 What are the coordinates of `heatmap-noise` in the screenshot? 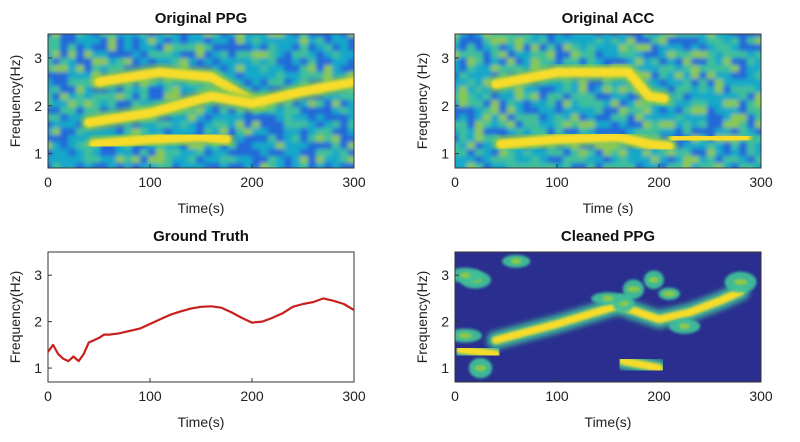 It's located at (613, 108).